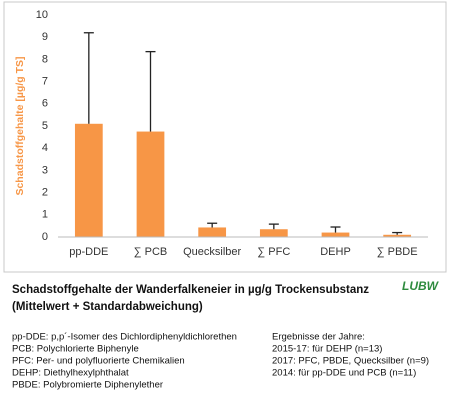 This screenshot has width=450, height=401. Describe the element at coordinates (45, 193) in the screenshot. I see `y-tick-label: 2` at that location.